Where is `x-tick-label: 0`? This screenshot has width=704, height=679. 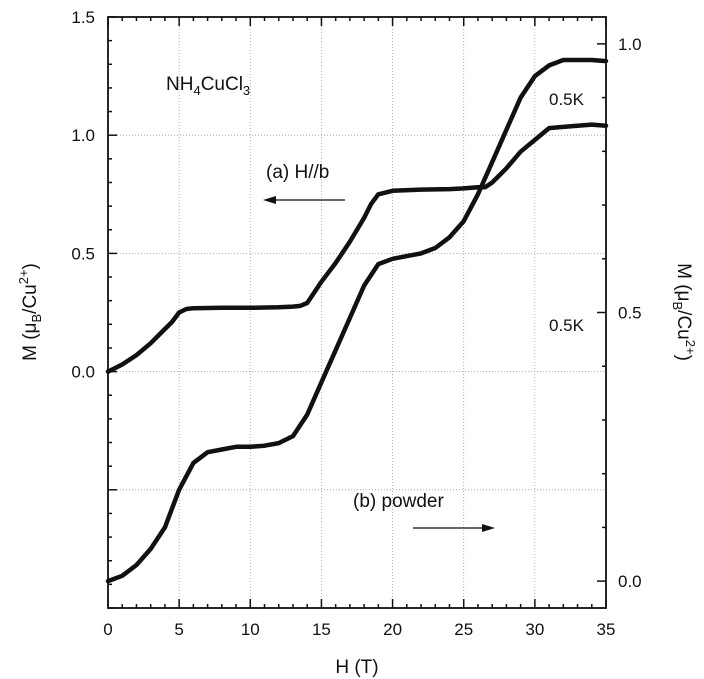
x-tick-label: 0 is located at coordinates (107, 629).